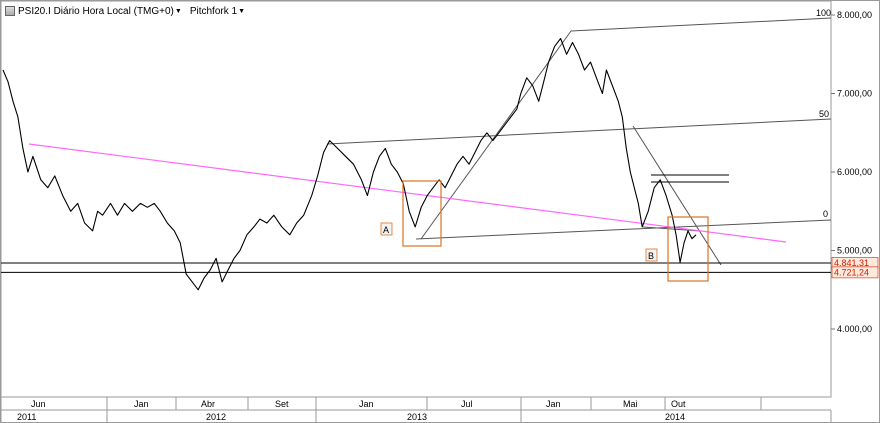 The image size is (880, 423). What do you see at coordinates (630, 404) in the screenshot?
I see `month-label: Mai` at bounding box center [630, 404].